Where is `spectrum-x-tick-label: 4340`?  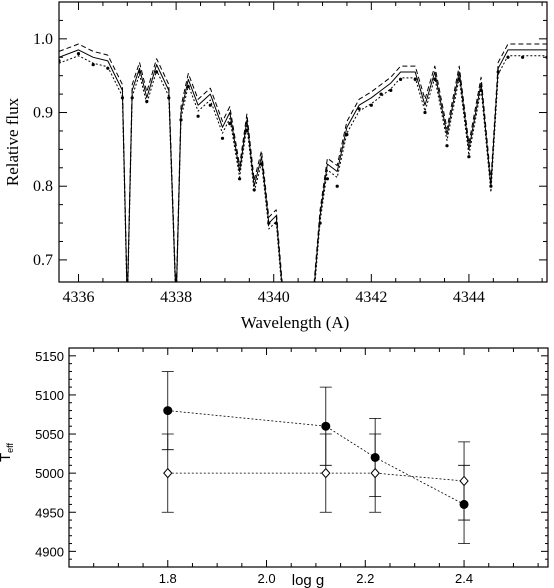 spectrum-x-tick-label: 4340 is located at coordinates (274, 297).